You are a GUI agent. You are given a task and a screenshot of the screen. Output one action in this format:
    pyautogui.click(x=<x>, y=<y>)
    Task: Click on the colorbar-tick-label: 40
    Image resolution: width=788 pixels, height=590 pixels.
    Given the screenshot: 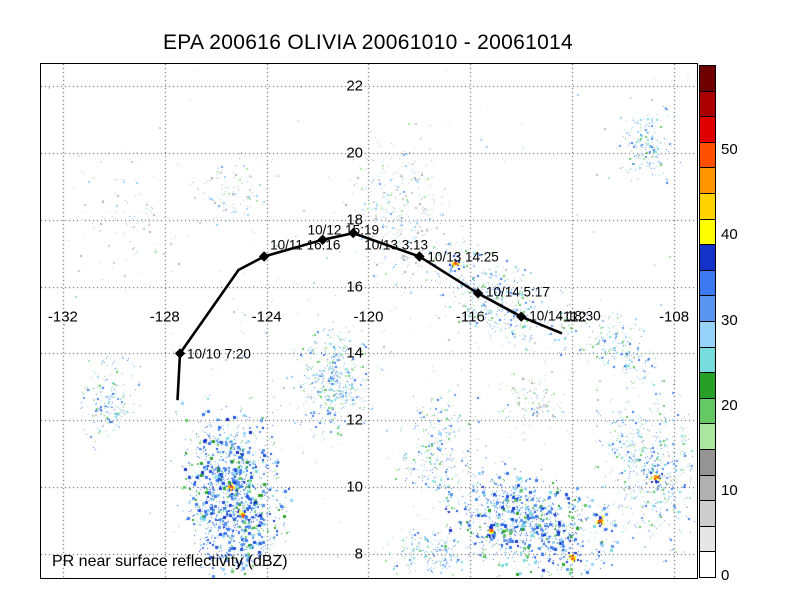 What is the action you would take?
    pyautogui.click(x=729, y=235)
    